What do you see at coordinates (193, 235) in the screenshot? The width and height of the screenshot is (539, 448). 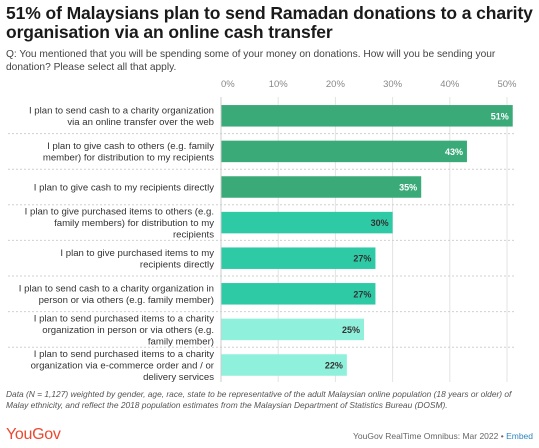 I see `category-label-line: recipients` at bounding box center [193, 235].